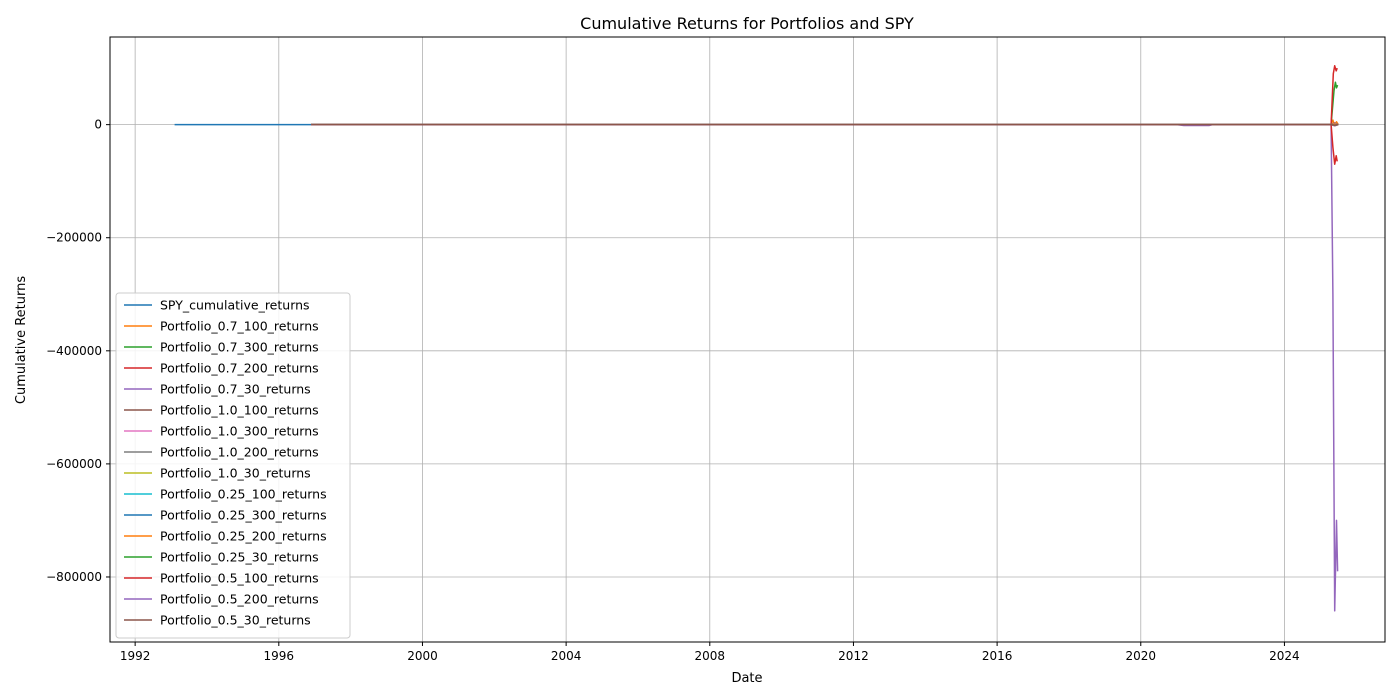 The width and height of the screenshot is (1400, 700). What do you see at coordinates (235, 389) in the screenshot?
I see `legend-label: Portfolio_0.7_30_returns` at bounding box center [235, 389].